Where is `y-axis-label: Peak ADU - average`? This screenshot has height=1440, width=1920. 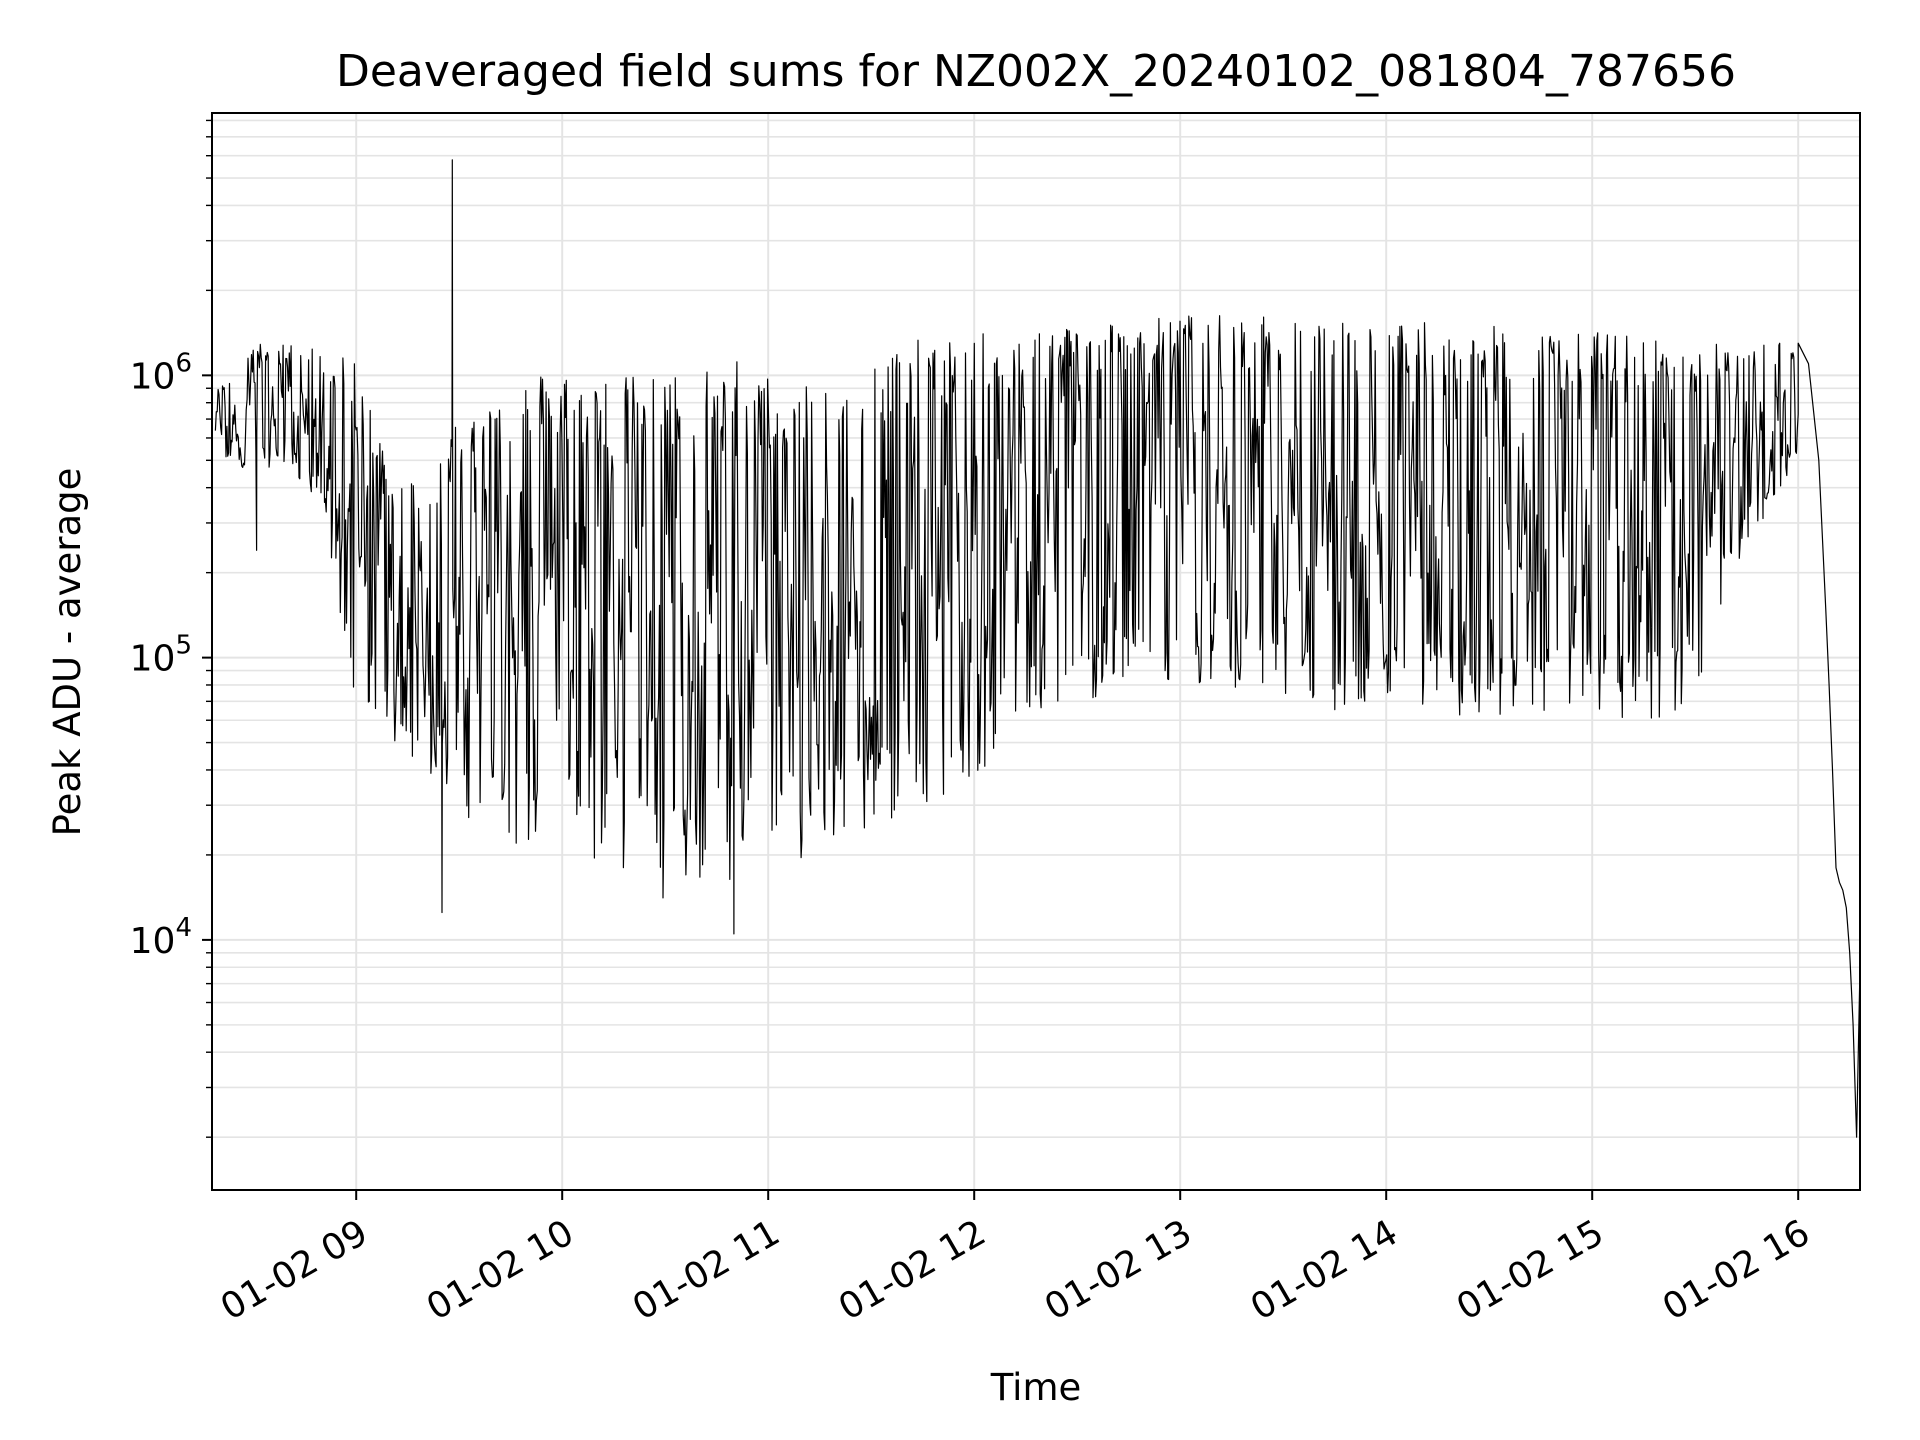
y-axis-label: Peak ADU - average is located at coordinates (67, 652).